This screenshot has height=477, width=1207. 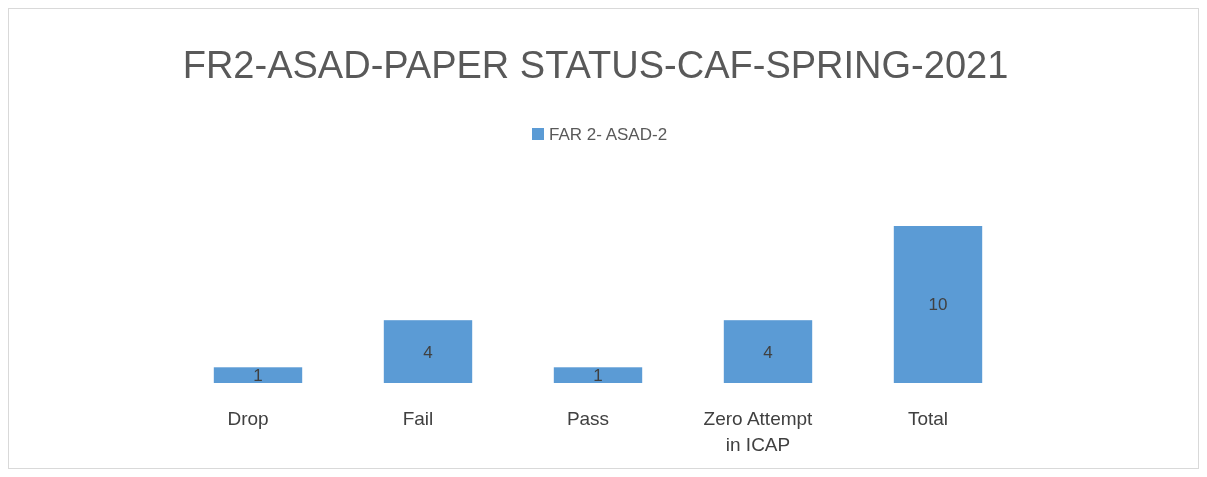 I want to click on x-tick-label: Drop, so click(x=248, y=418).